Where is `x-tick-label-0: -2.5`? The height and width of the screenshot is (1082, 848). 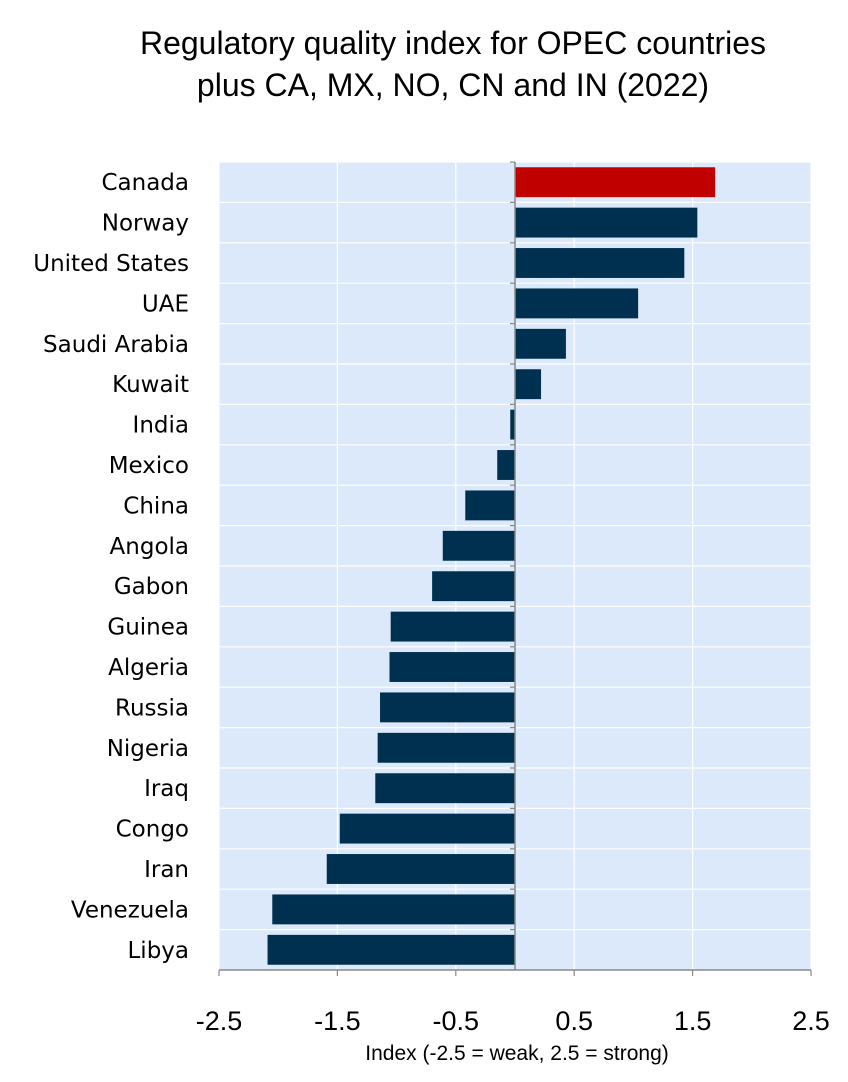
x-tick-label-0: -2.5 is located at coordinates (219, 1021).